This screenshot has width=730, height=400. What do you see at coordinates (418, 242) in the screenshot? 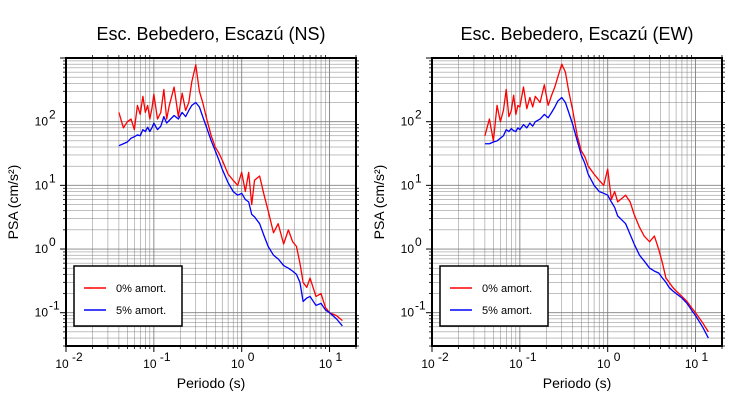
I see `chart-2-y-tick-exponent: 0` at bounding box center [418, 242].